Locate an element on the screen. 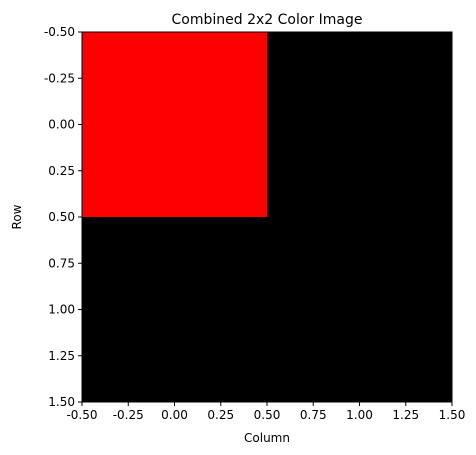  y-axis-label: Row is located at coordinates (17, 216).